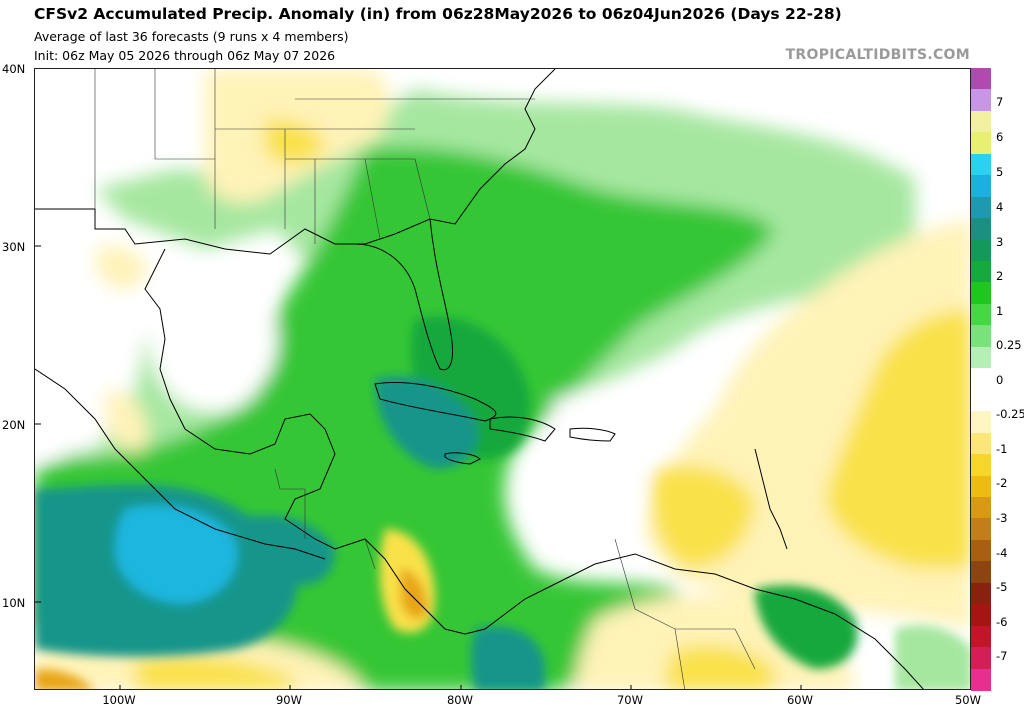  What do you see at coordinates (968, 700) in the screenshot?
I see `lon-label-50w: 50W` at bounding box center [968, 700].